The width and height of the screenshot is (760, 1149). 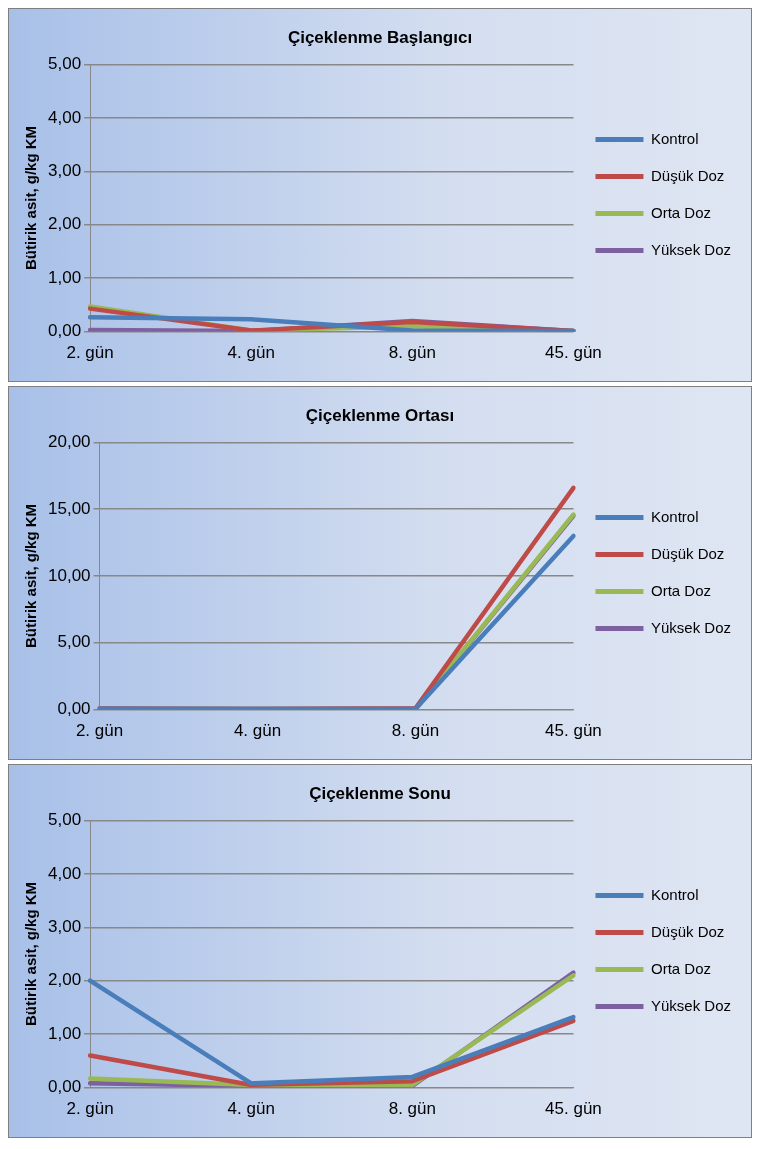 What do you see at coordinates (380, 793) in the screenshot?
I see `chart-title: Çiçeklenme Sonu` at bounding box center [380, 793].